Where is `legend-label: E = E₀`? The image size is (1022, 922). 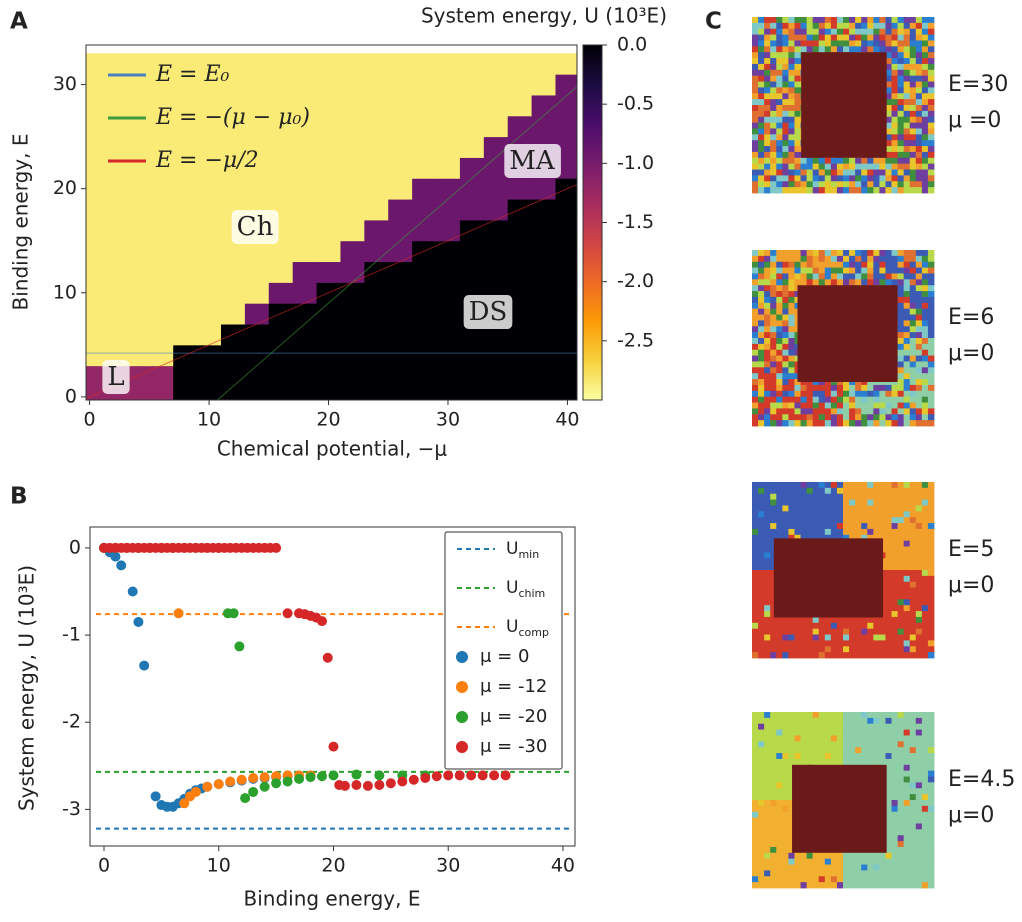
legend-label: E = E₀ is located at coordinates (192, 74).